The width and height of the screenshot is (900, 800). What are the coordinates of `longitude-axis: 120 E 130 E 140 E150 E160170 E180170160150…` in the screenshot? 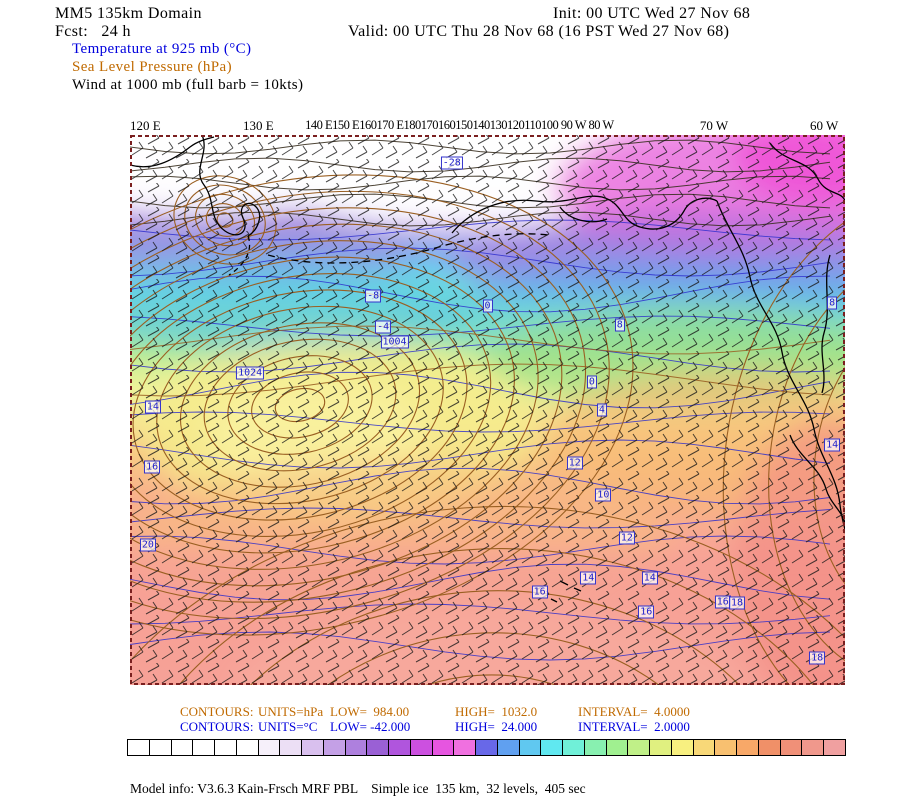 It's located at (487, 125).